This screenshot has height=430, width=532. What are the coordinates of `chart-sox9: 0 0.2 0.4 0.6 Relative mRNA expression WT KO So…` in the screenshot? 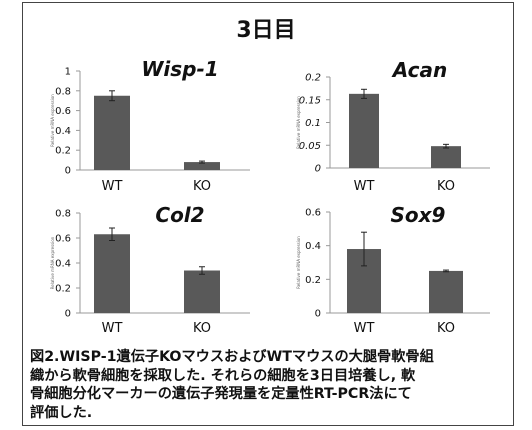 It's located at (393, 268).